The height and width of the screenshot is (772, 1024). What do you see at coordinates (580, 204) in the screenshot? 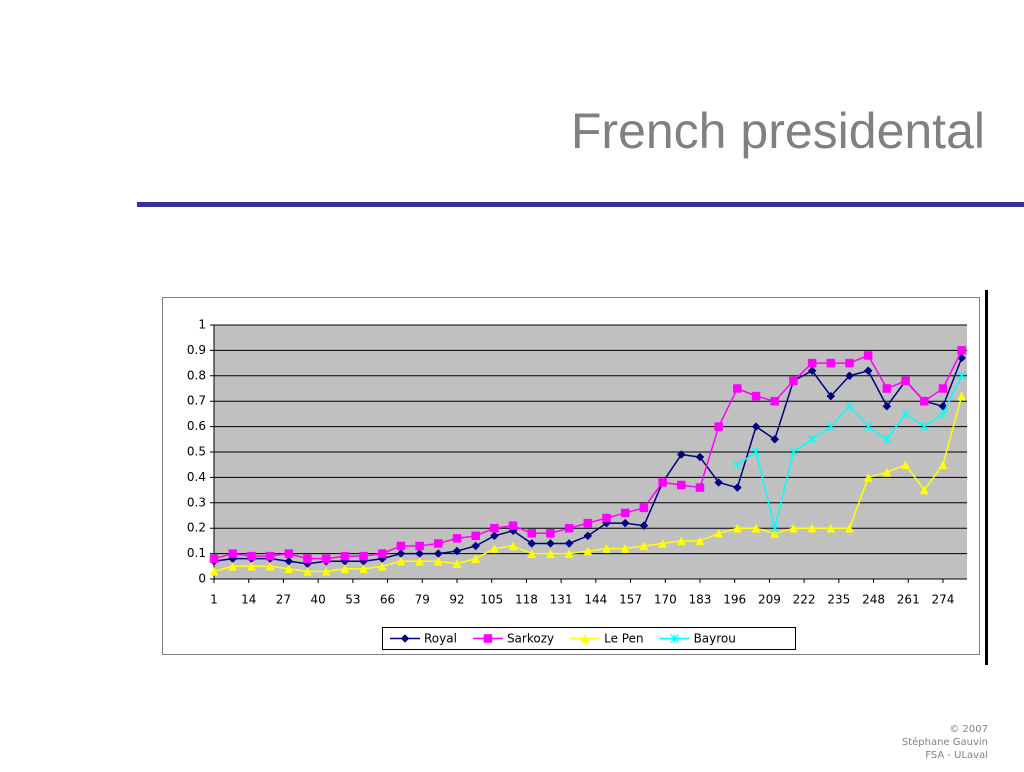
I see `title-rule` at bounding box center [580, 204].